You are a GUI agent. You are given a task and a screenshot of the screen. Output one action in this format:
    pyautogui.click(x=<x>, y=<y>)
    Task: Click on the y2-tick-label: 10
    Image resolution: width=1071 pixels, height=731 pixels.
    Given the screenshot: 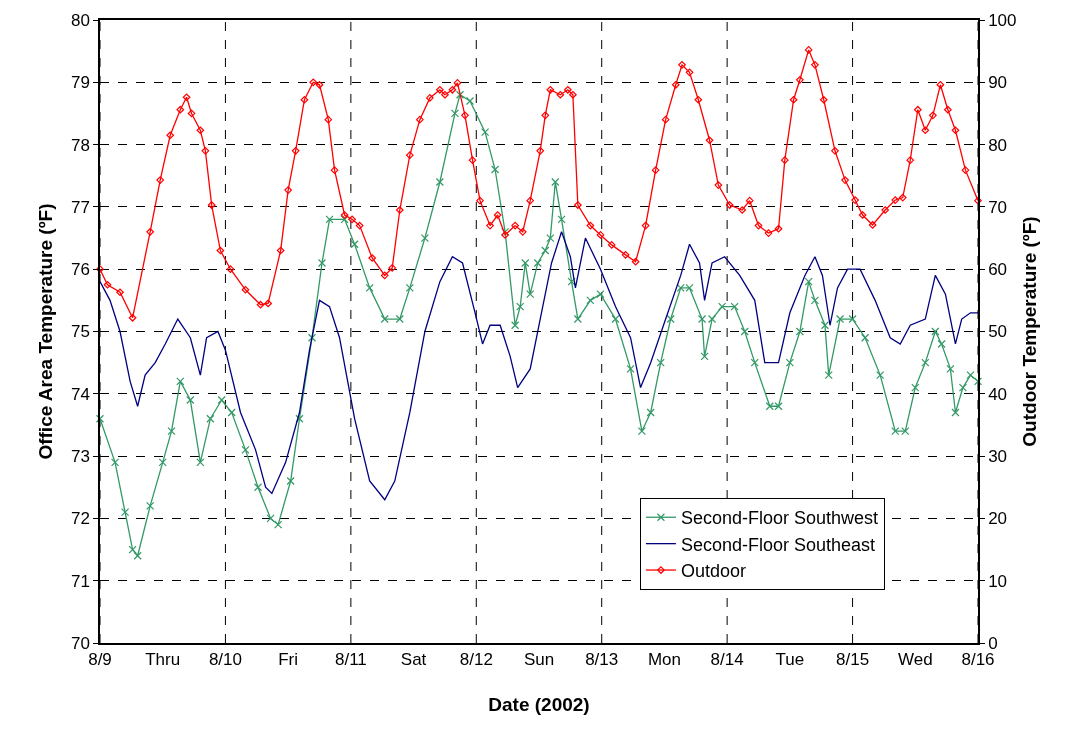 What is the action you would take?
    pyautogui.click(x=998, y=581)
    